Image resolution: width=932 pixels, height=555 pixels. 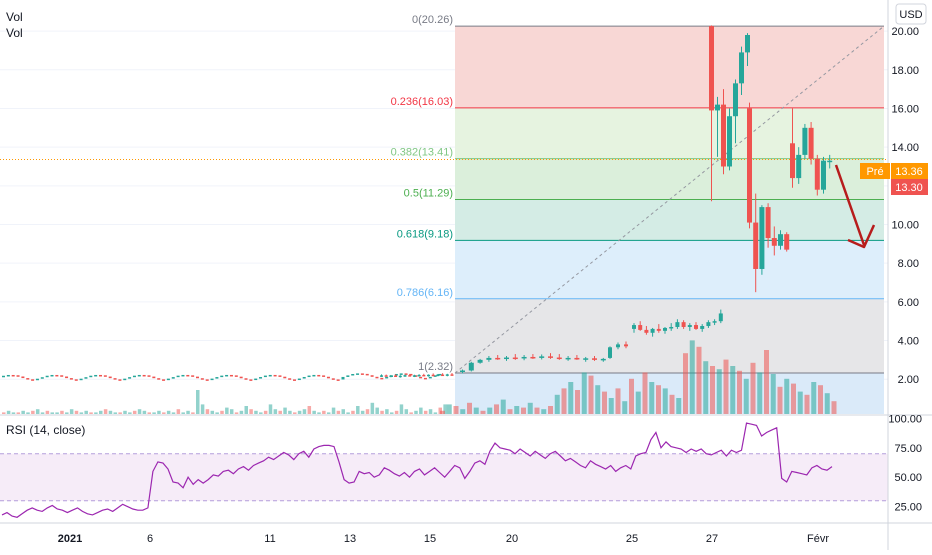 I want to click on fib-level-label: 0.382(13.41), so click(x=422, y=153).